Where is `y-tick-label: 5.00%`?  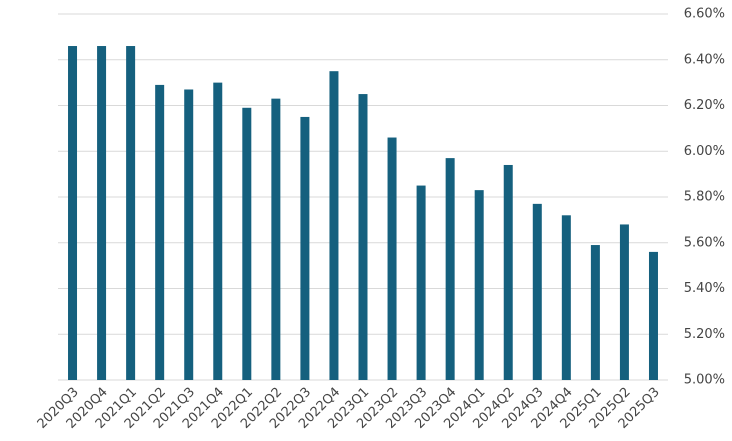
y-tick-label: 5.00% is located at coordinates (704, 380).